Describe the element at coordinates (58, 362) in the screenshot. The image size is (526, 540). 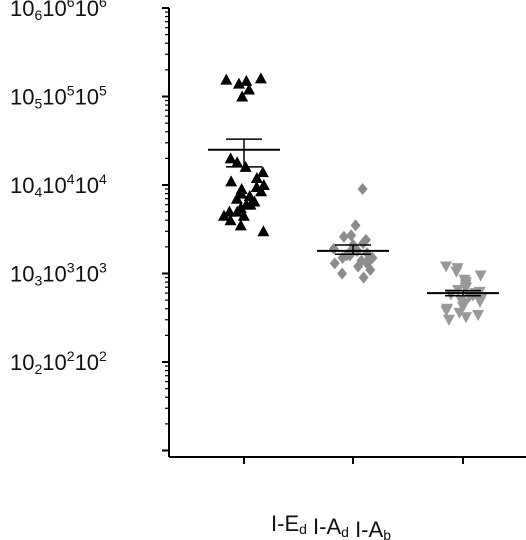
I see `y-tick-label: 102102102` at that location.